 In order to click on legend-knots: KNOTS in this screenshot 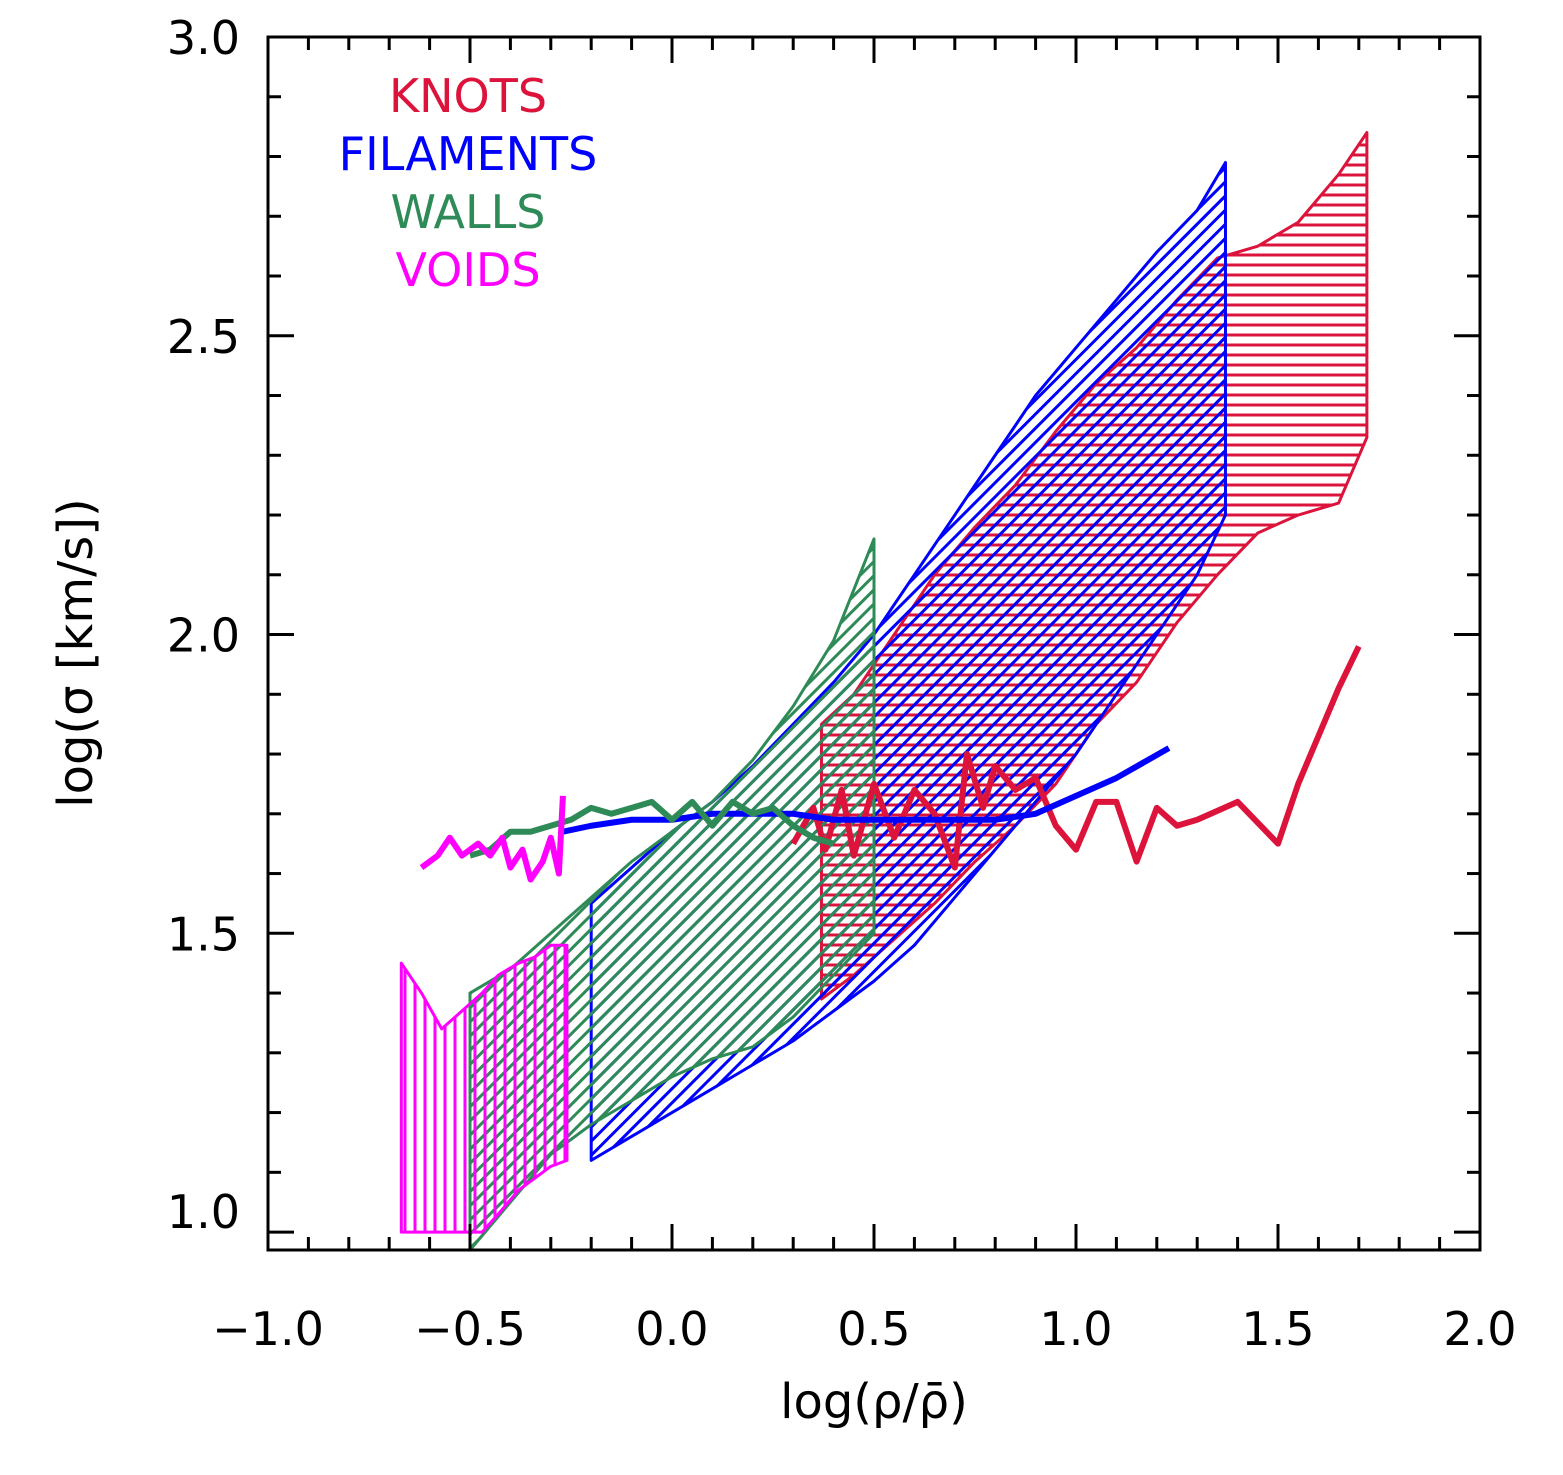, I will do `click(468, 96)`.